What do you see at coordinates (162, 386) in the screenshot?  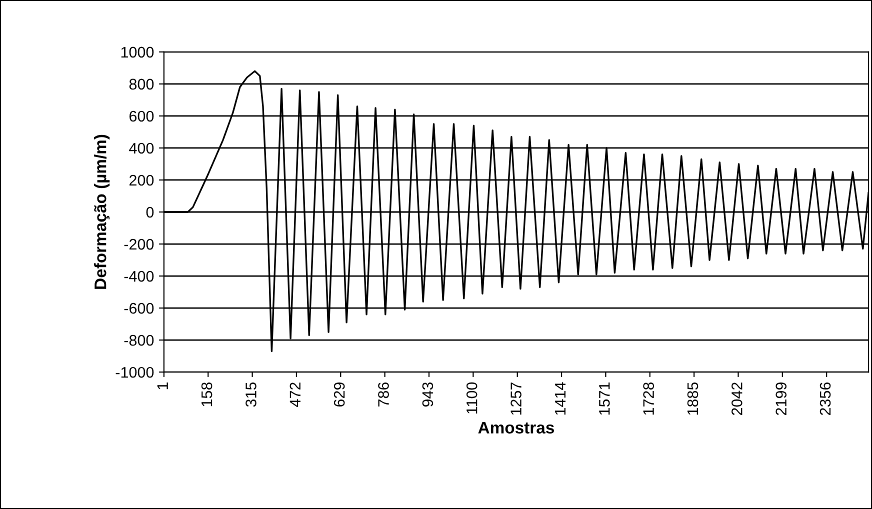 I see `x-tick-label: 1` at bounding box center [162, 386].